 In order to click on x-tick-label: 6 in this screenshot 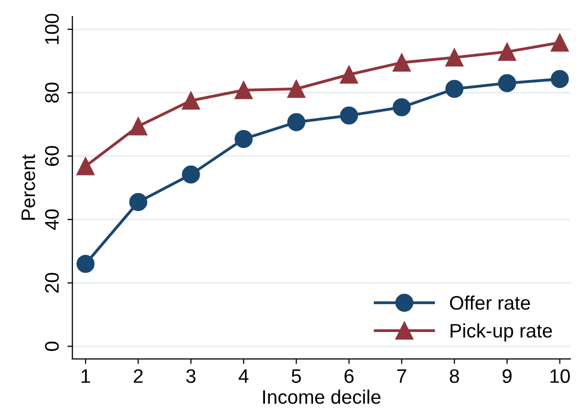, I will do `click(349, 376)`.